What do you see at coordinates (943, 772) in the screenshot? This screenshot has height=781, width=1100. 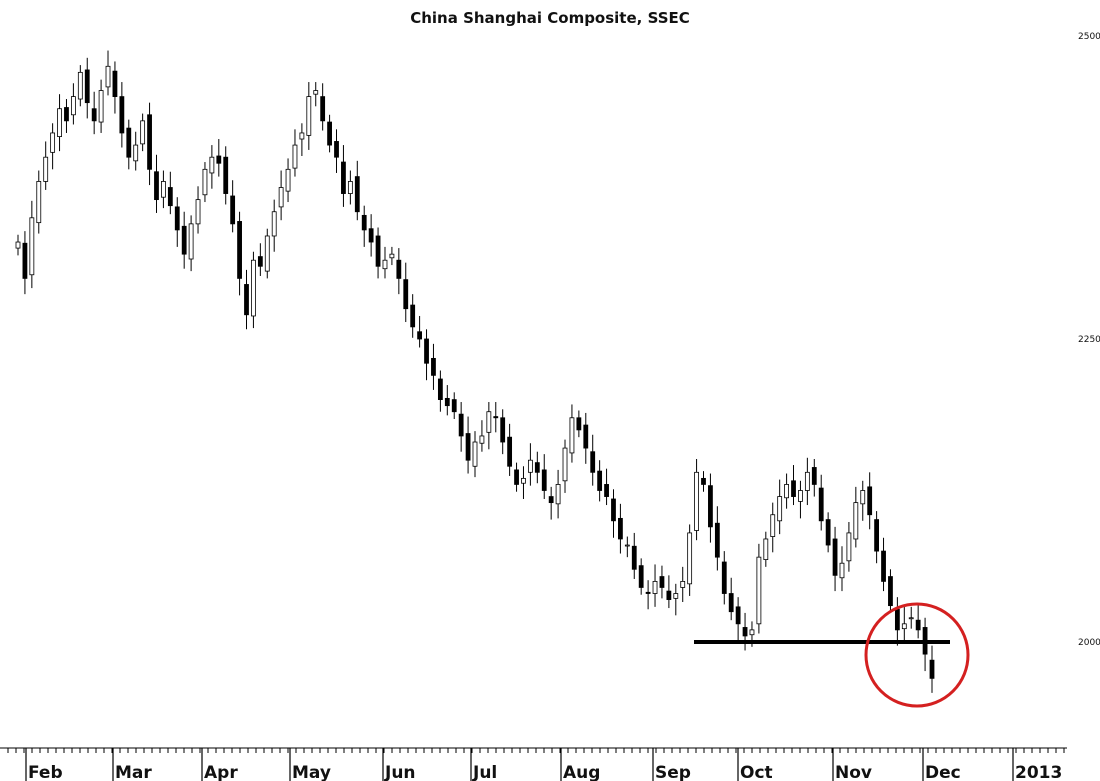 I see `x-tick-label: Dec` at bounding box center [943, 772].